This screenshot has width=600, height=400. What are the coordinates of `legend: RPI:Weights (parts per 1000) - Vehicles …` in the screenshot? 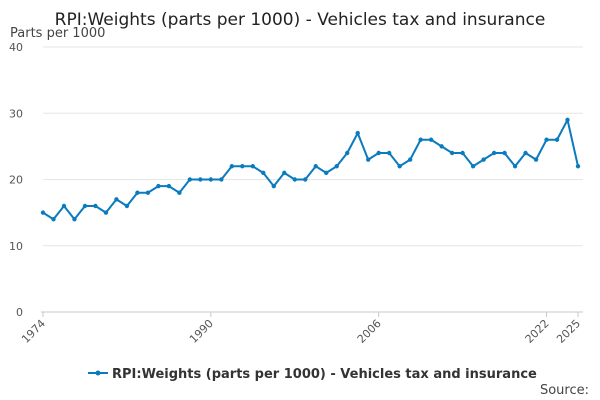 It's located at (312, 374).